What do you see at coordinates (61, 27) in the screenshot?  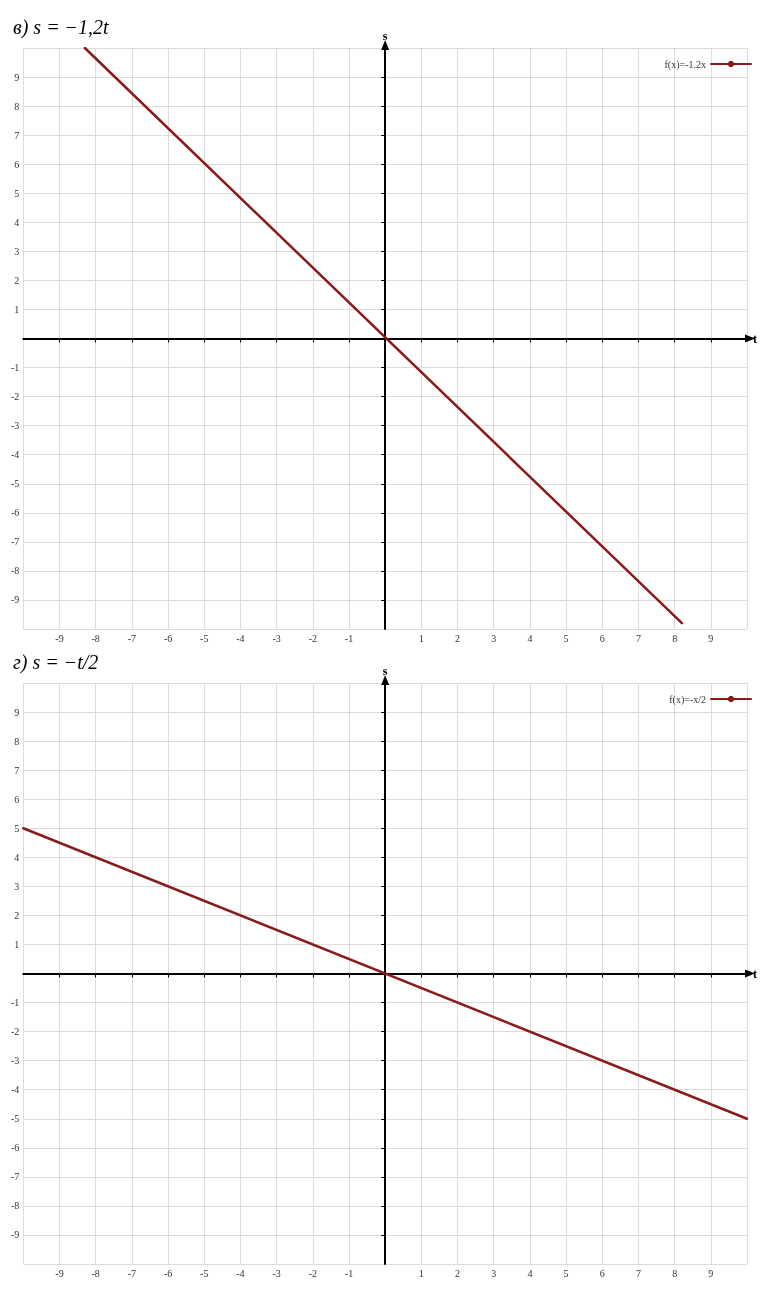 I see `chart-title: в) s = −1,2t` at bounding box center [61, 27].